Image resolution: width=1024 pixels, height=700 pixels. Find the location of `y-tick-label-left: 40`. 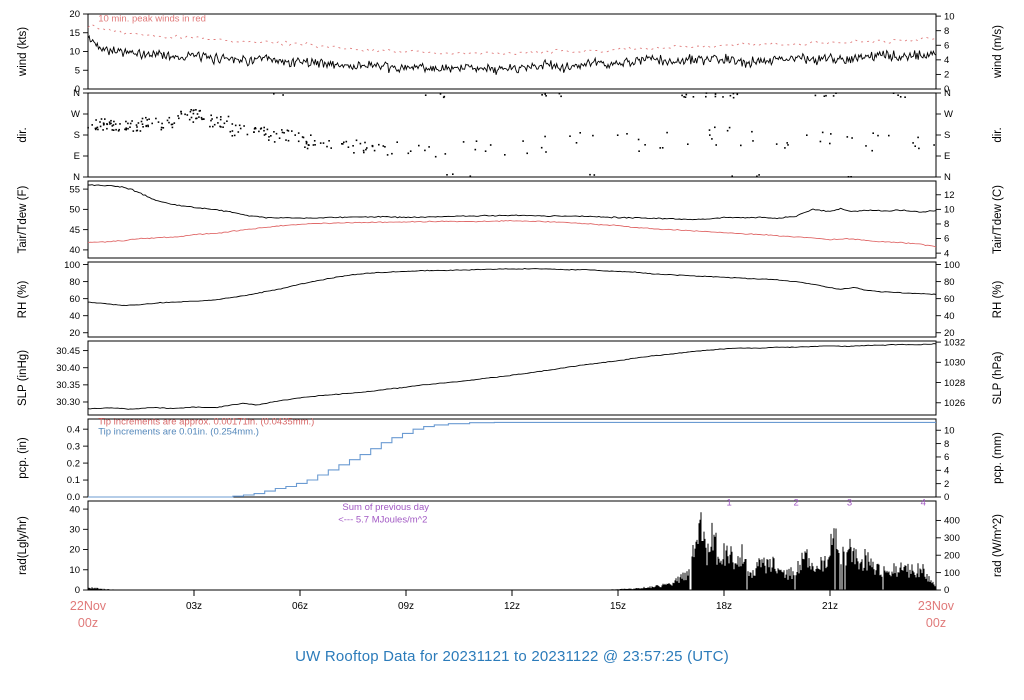

y-tick-label-left: 40 is located at coordinates (74, 250).